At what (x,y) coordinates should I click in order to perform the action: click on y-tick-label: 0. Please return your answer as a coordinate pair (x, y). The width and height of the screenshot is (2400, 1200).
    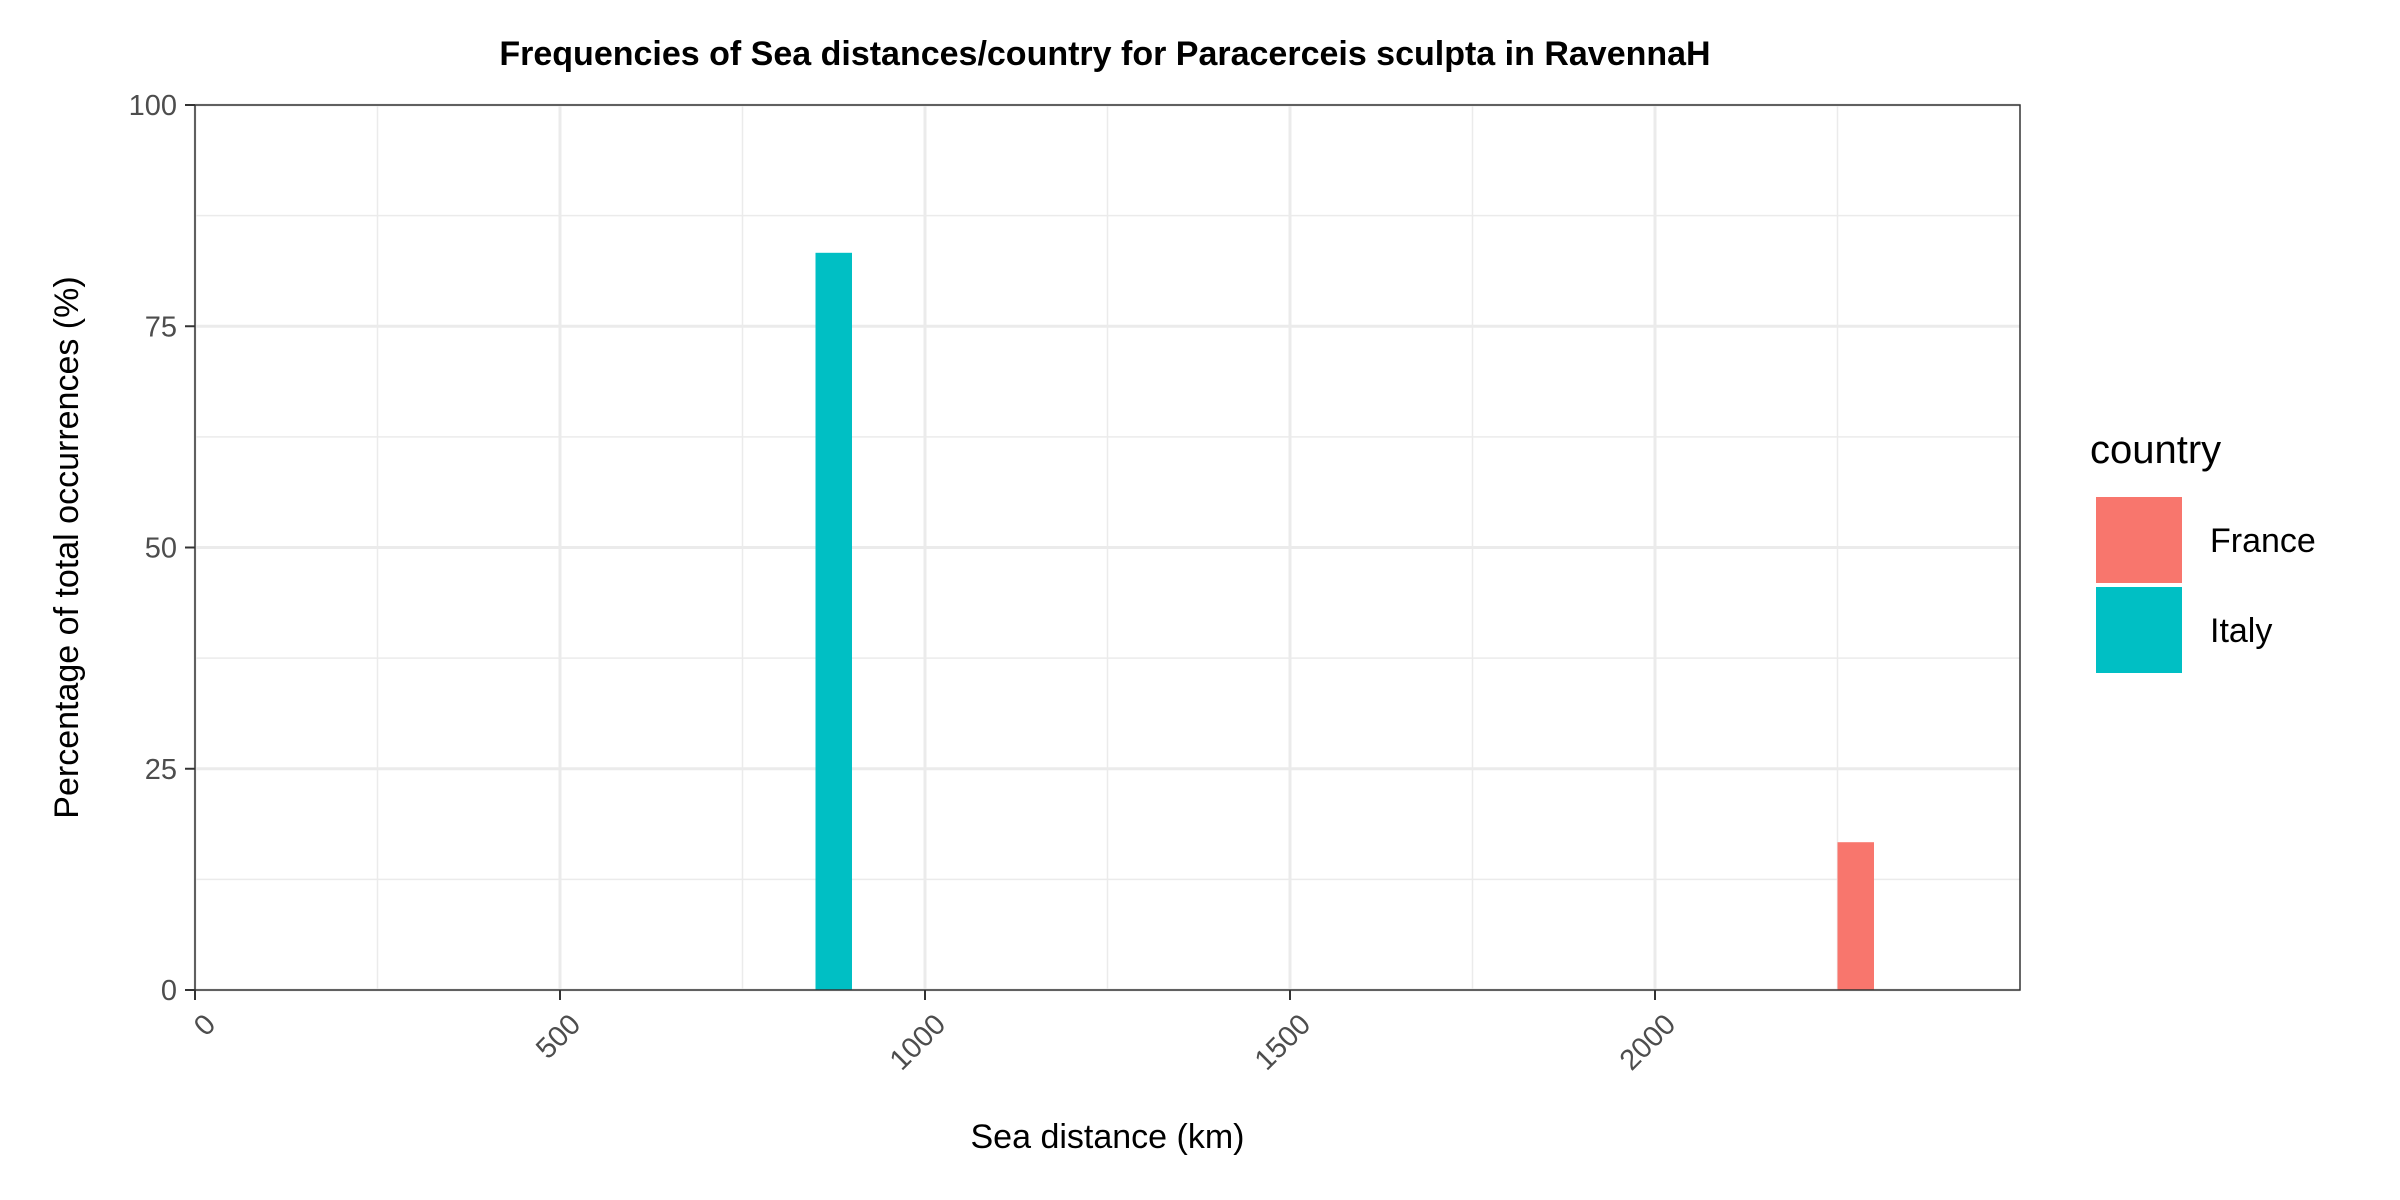
    Looking at the image, I should click on (169, 991).